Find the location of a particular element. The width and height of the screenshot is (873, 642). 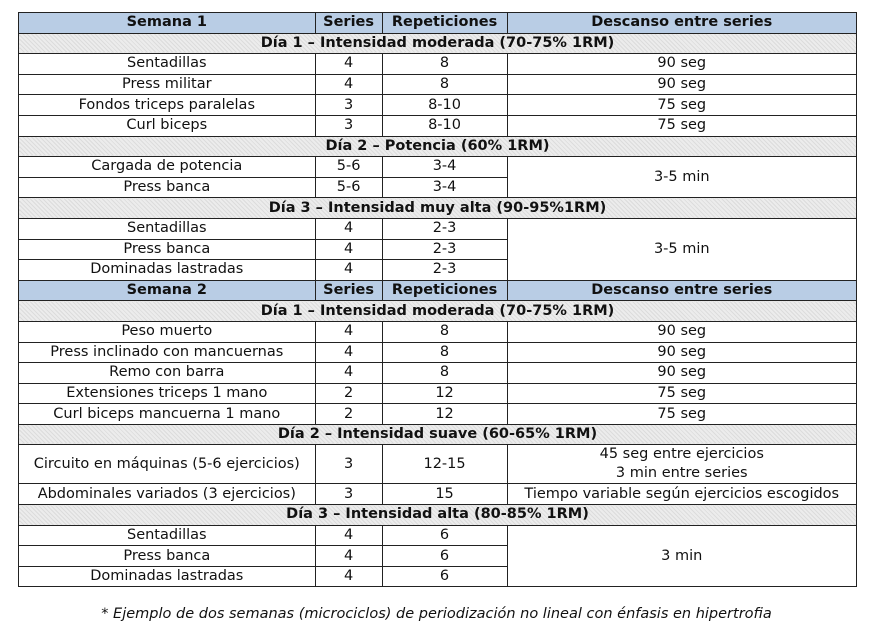

exercise-name: Circuito en máquinas (5-6 ejercicios) is located at coordinates (167, 464).